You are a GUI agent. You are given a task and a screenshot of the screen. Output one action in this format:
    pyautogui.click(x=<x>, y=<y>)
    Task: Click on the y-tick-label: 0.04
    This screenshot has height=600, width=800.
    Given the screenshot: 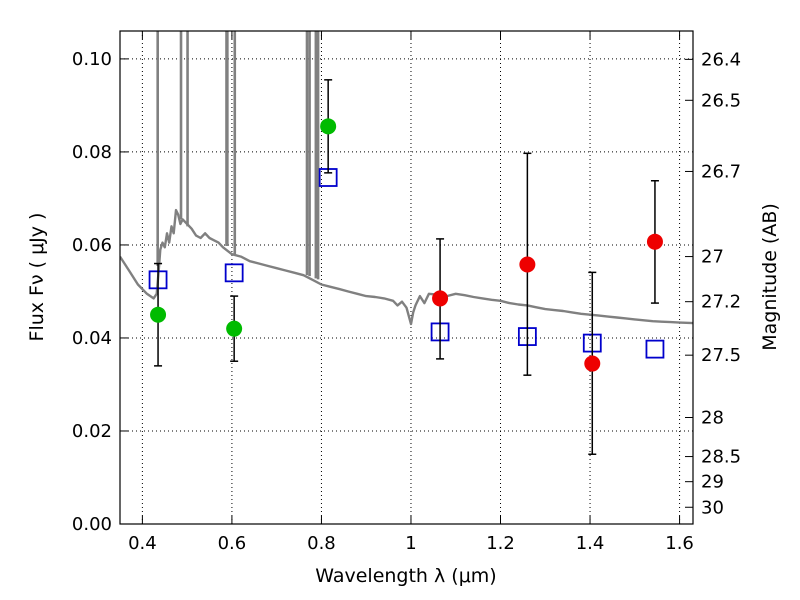 What is the action you would take?
    pyautogui.click(x=92, y=338)
    